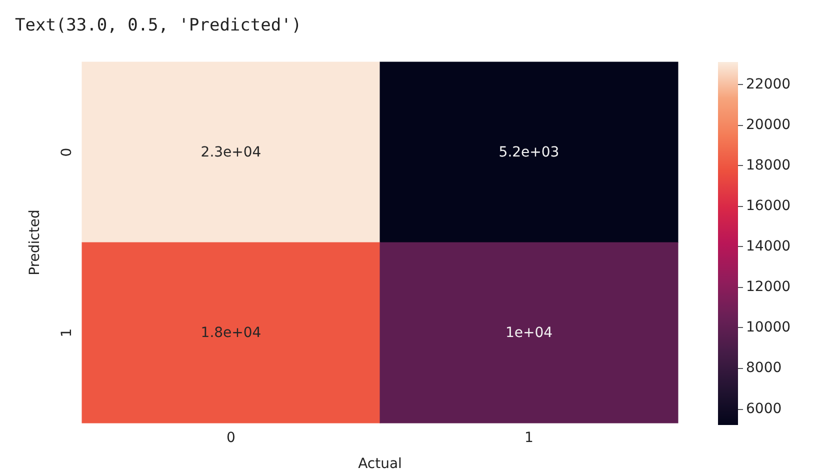  What do you see at coordinates (764, 368) in the screenshot?
I see `color-bar-label: 8000` at bounding box center [764, 368].